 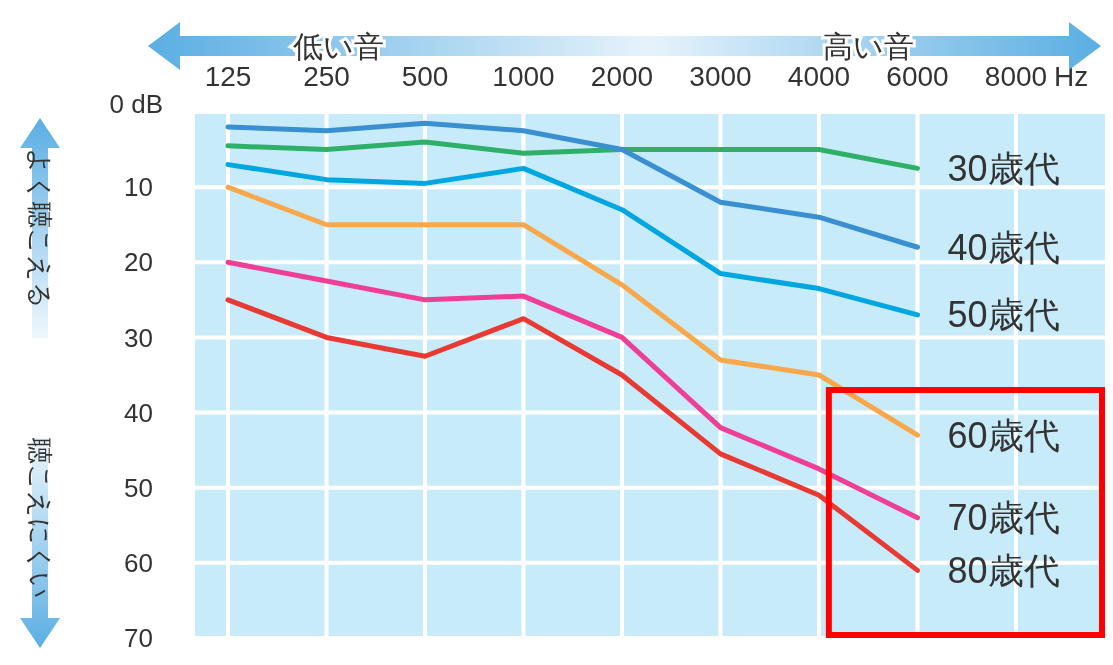 I want to click on x-tick-label: 4000, so click(x=819, y=76).